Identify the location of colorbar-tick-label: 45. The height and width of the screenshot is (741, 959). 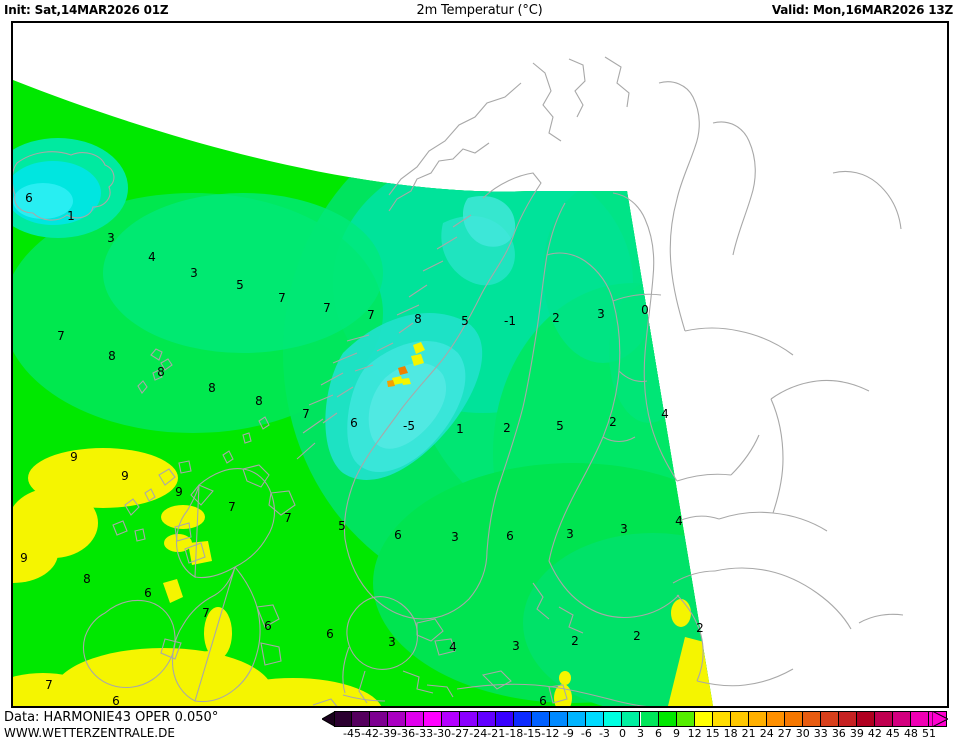
(892, 733).